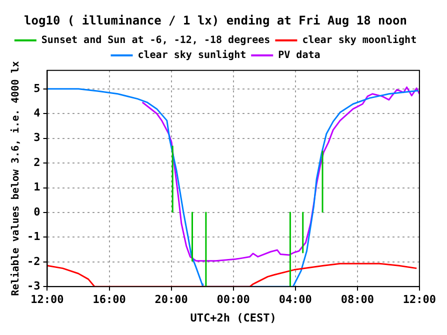  What do you see at coordinates (37, 162) in the screenshot?
I see `y-tick-label: 2` at bounding box center [37, 162].